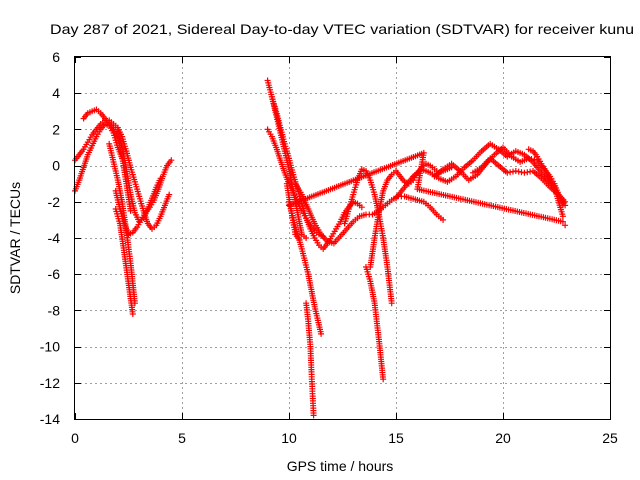  Describe the element at coordinates (344, 438) in the screenshot. I see `x-tick-labels: 0 5 10 15 20 25` at that location.